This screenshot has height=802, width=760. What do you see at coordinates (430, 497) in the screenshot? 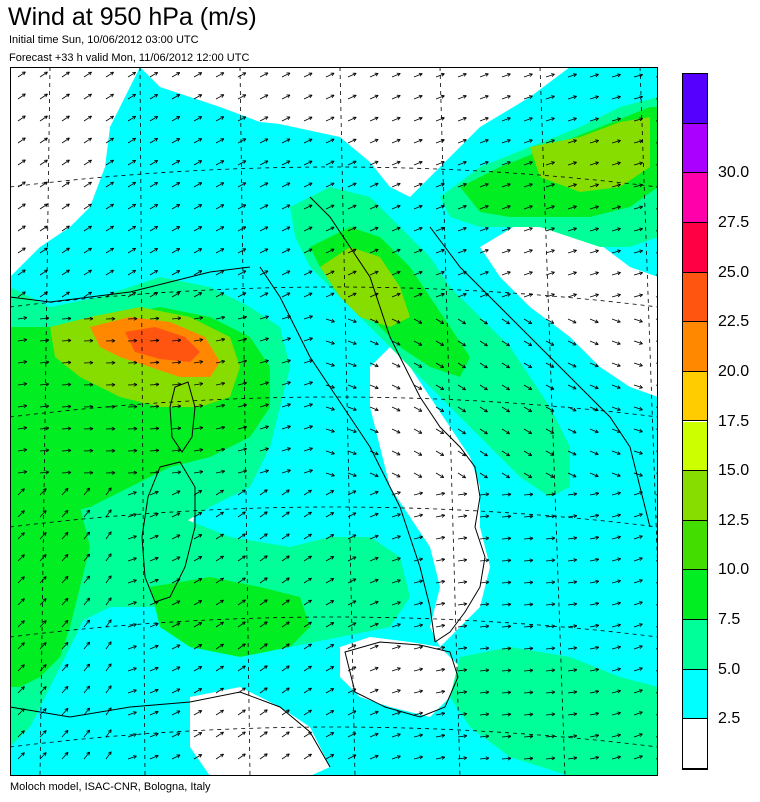
I see `land-italy-white` at bounding box center [430, 497].